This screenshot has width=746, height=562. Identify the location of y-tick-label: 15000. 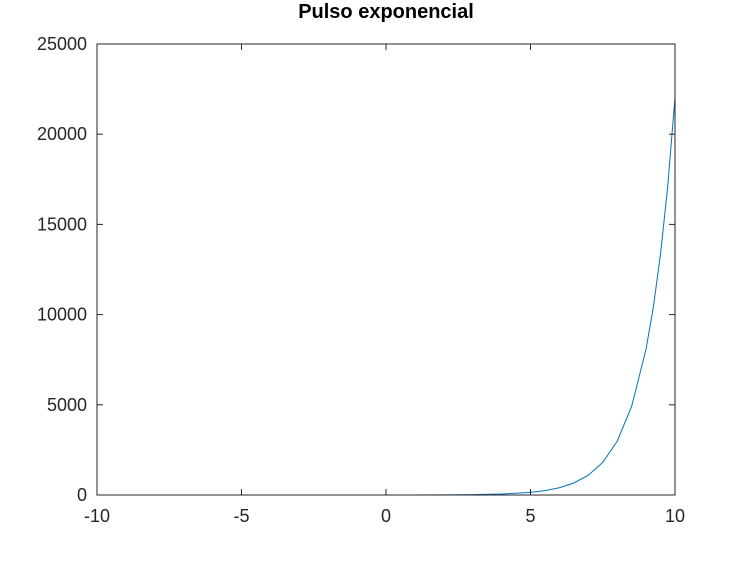
(62, 224).